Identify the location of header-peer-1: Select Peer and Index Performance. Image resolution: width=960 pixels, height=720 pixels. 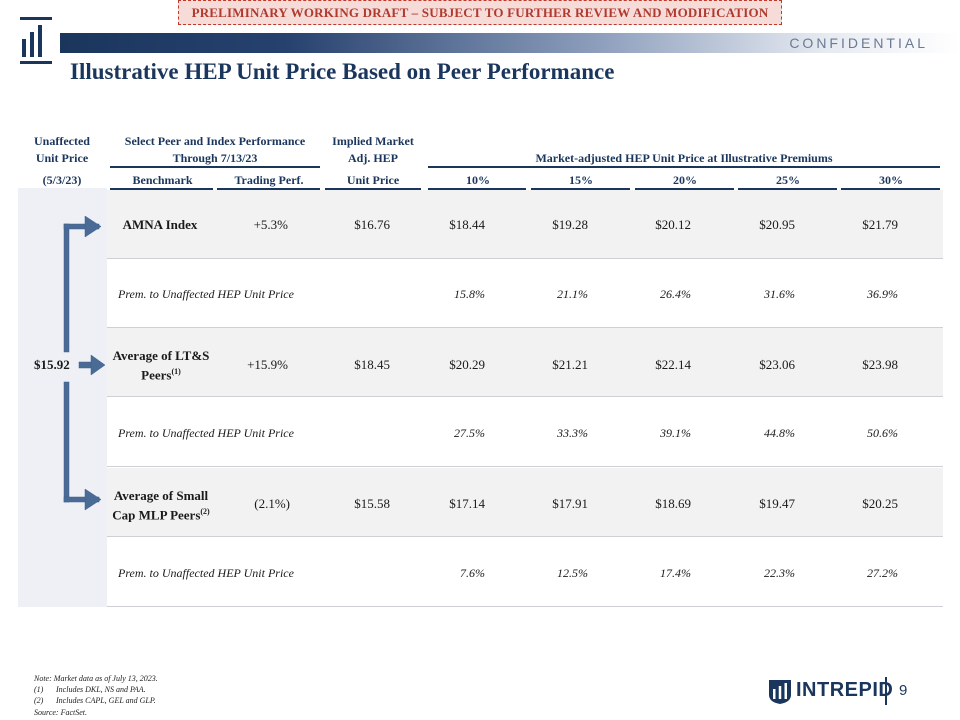
(215, 141).